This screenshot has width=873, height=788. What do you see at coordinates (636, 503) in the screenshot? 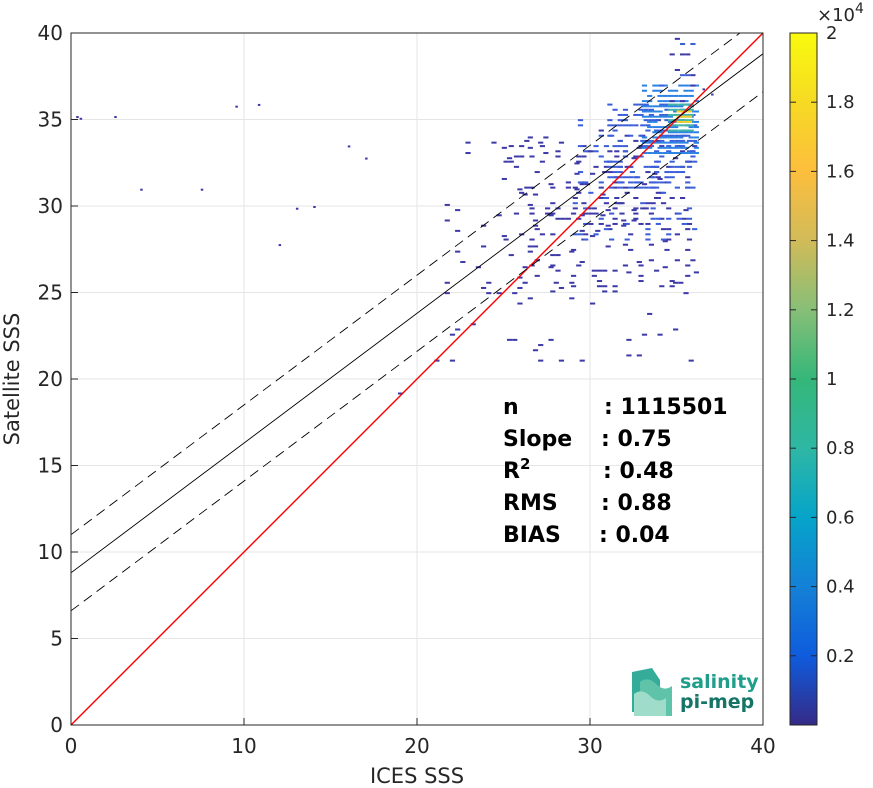
I see `stat-value-rms: : 0.88` at bounding box center [636, 503].